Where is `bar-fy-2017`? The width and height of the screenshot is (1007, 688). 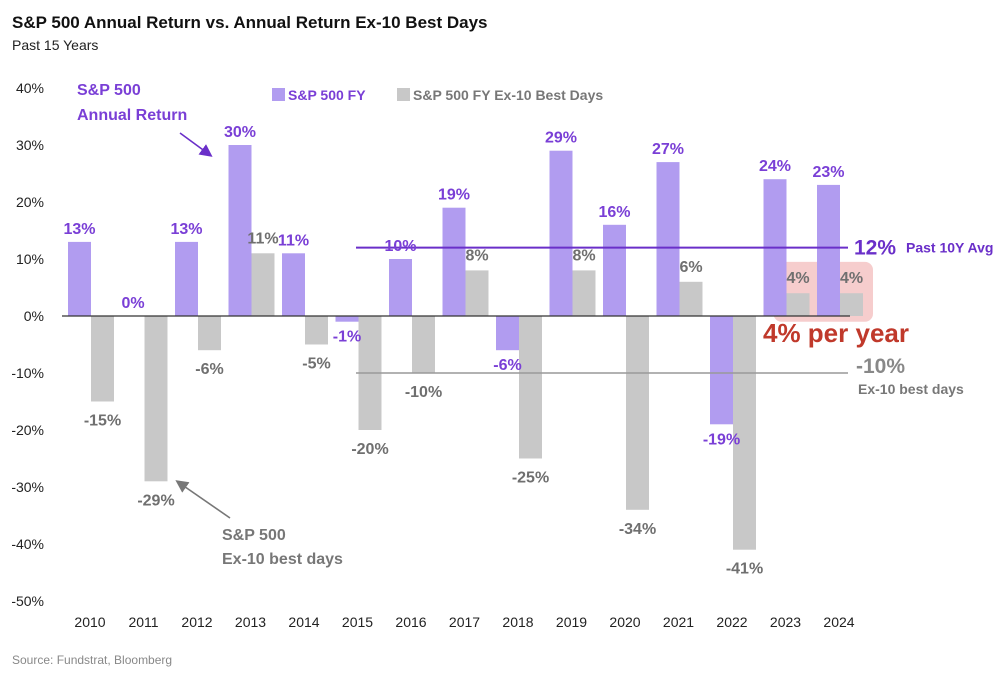
bar-fy-2017 is located at coordinates (454, 261).